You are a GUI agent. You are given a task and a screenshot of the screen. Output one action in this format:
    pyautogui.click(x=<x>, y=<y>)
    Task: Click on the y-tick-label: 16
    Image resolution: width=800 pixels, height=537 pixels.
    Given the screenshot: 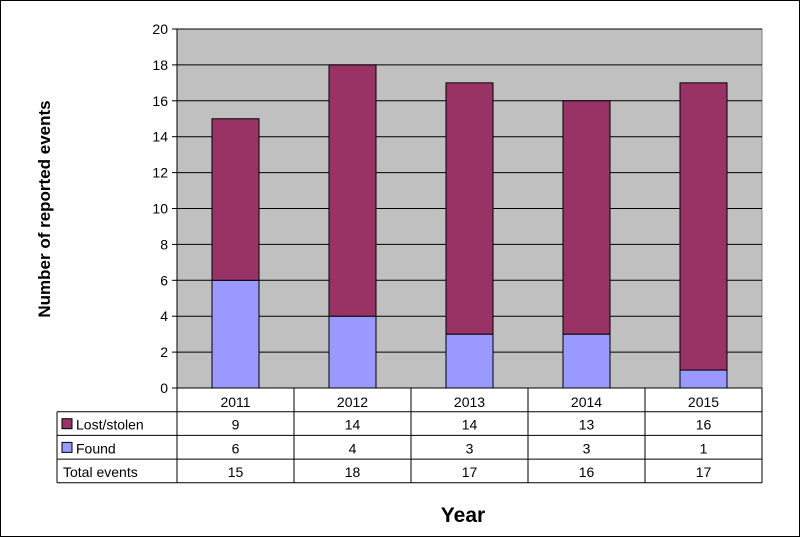 What is the action you would take?
    pyautogui.click(x=160, y=101)
    